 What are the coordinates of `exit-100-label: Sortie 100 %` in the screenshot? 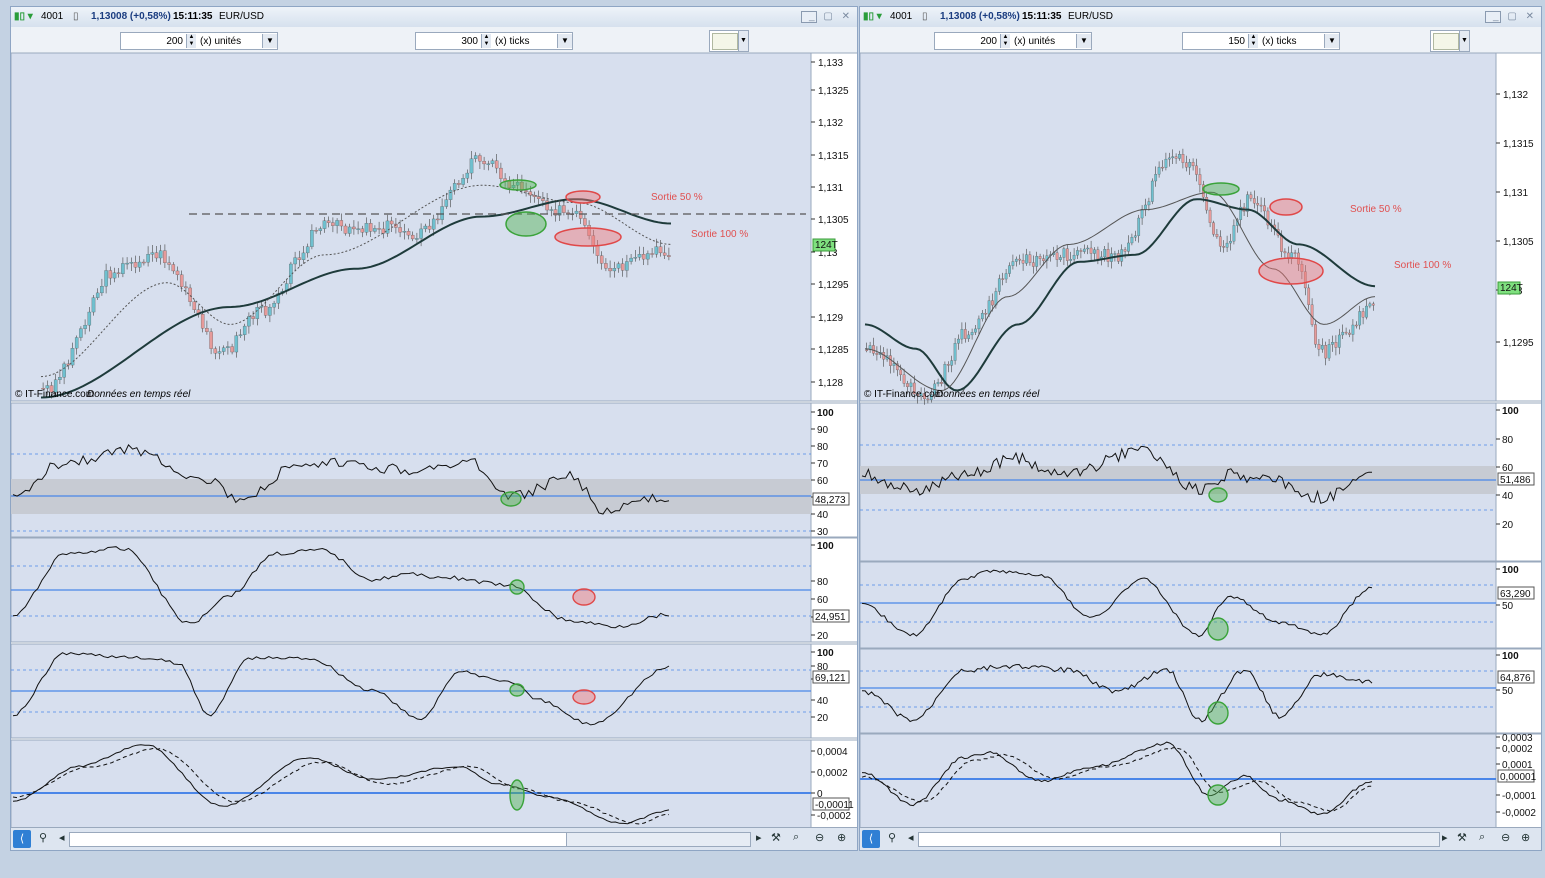 It's located at (719, 234).